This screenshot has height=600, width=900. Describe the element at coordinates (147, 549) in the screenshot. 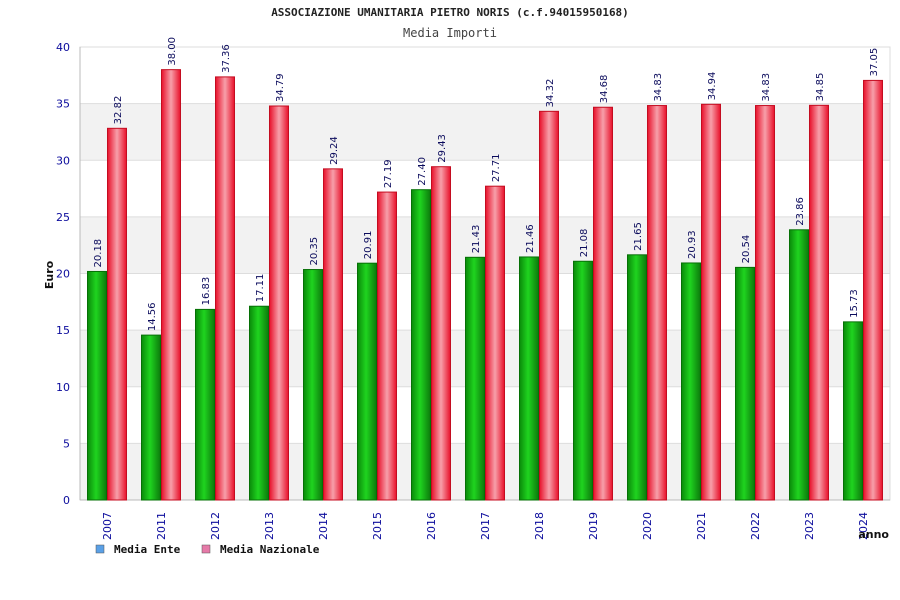

I see `legend-label-media-ente: Media Ente` at that location.